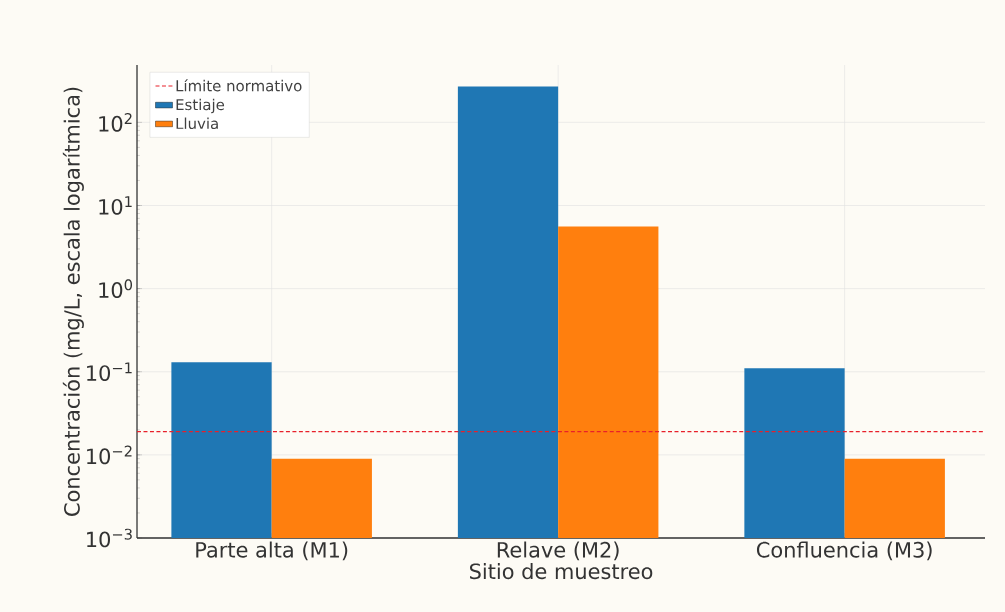 Image resolution: width=1005 pixels, height=612 pixels. Describe the element at coordinates (239, 85) in the screenshot. I see `legend-label: Límite normativo` at that location.